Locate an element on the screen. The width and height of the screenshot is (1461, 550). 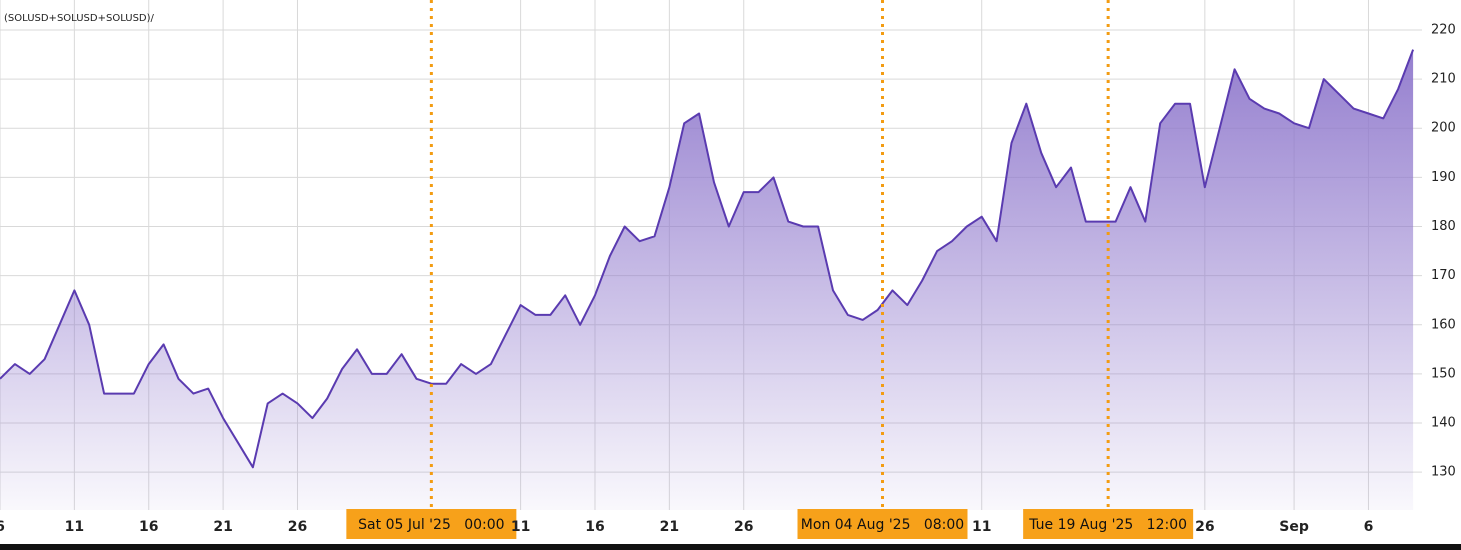
x-tick-label: Sep is located at coordinates (1294, 527).